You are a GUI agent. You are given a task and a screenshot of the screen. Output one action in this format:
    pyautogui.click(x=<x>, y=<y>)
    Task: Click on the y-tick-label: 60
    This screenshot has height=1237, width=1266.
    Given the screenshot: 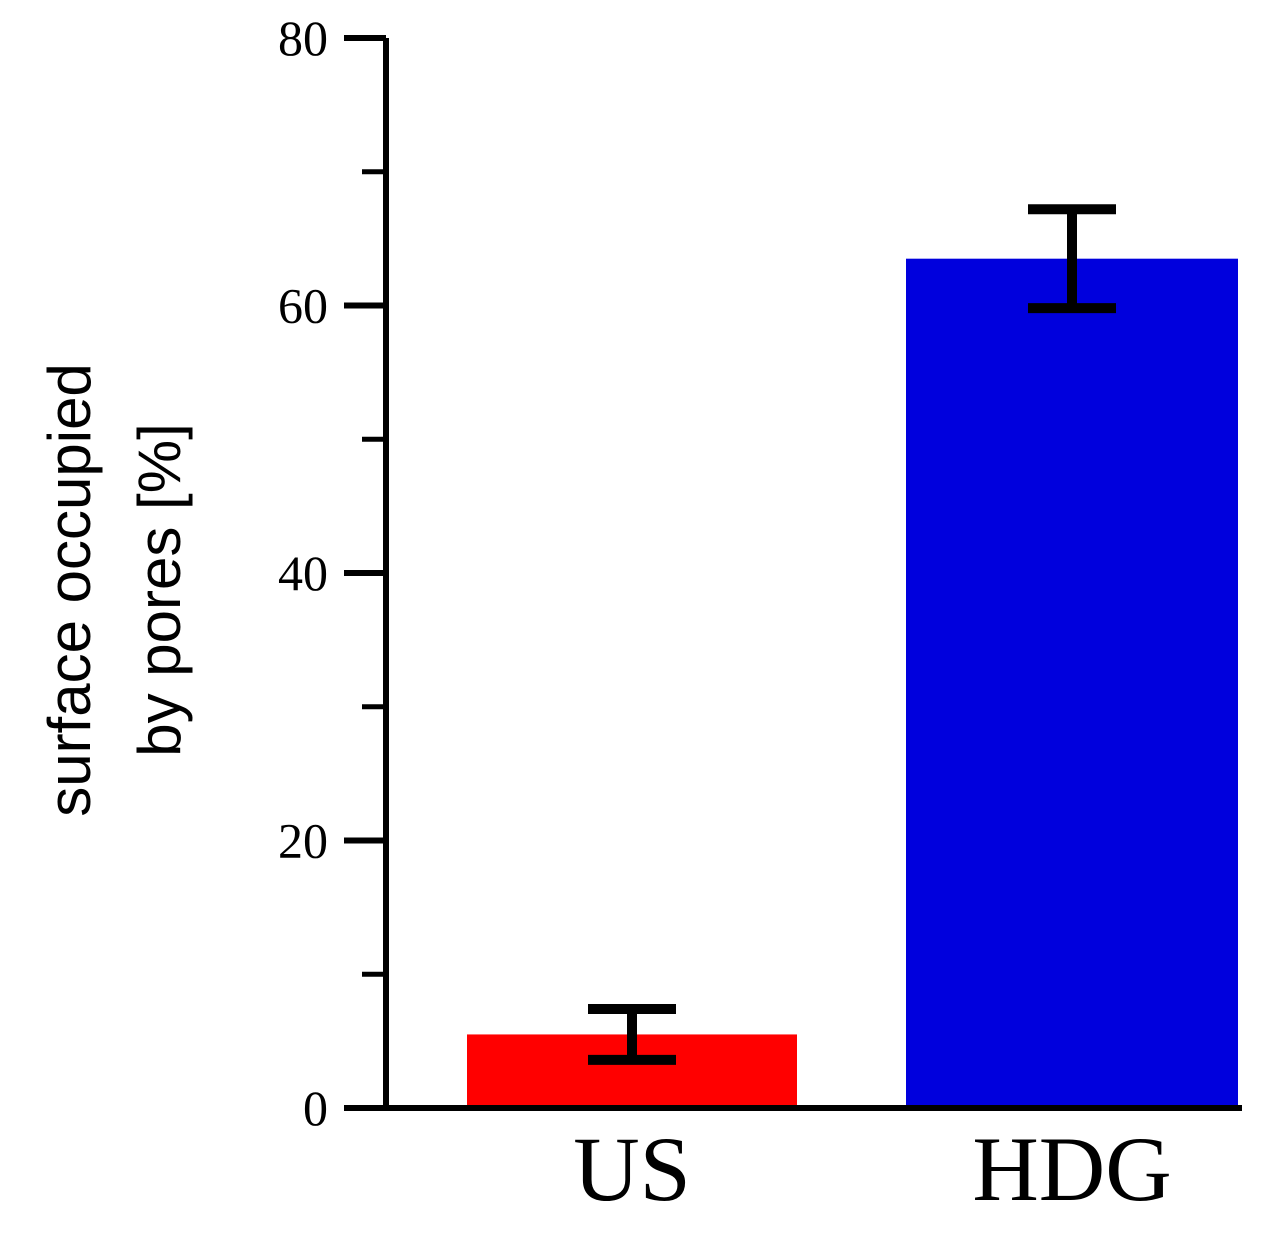 What is the action you would take?
    pyautogui.click(x=303, y=306)
    